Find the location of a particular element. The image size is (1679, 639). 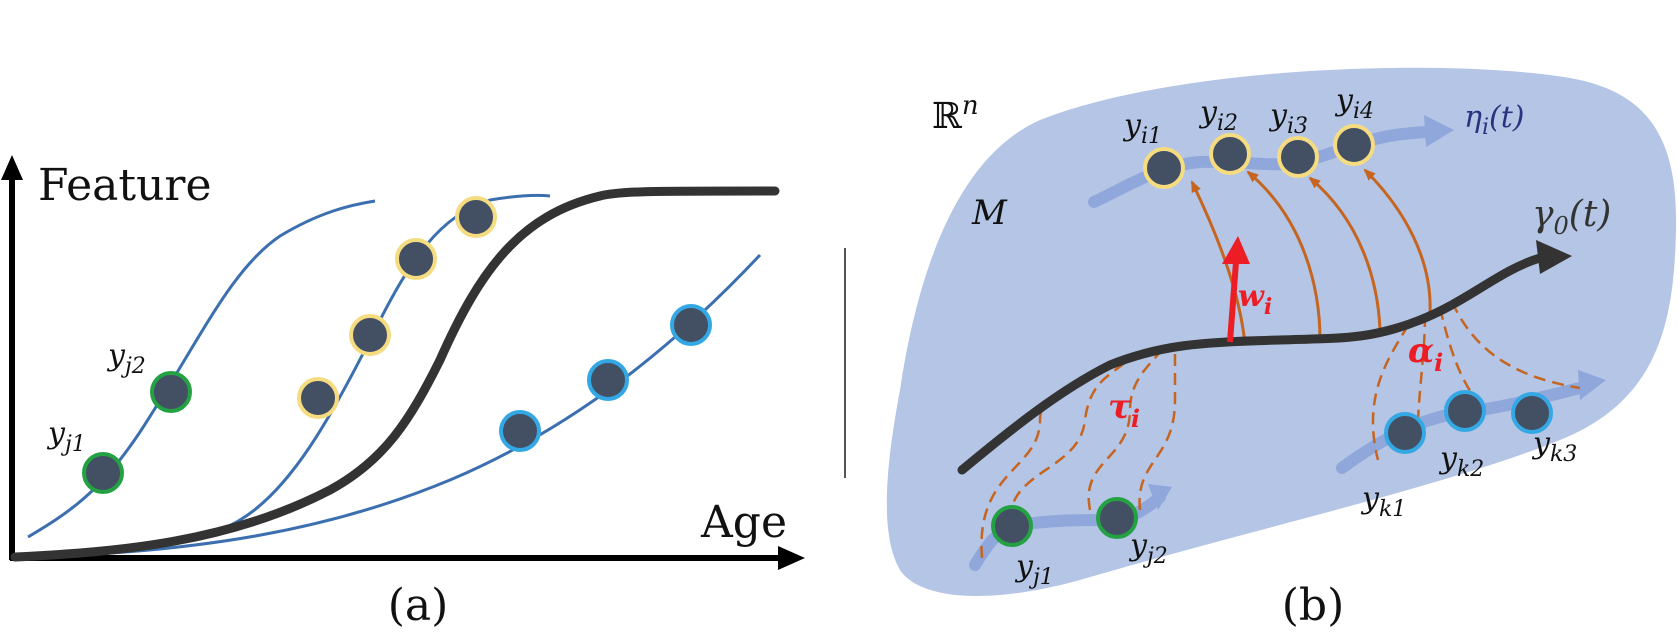

eta-point-i3 is located at coordinates (1298, 157).